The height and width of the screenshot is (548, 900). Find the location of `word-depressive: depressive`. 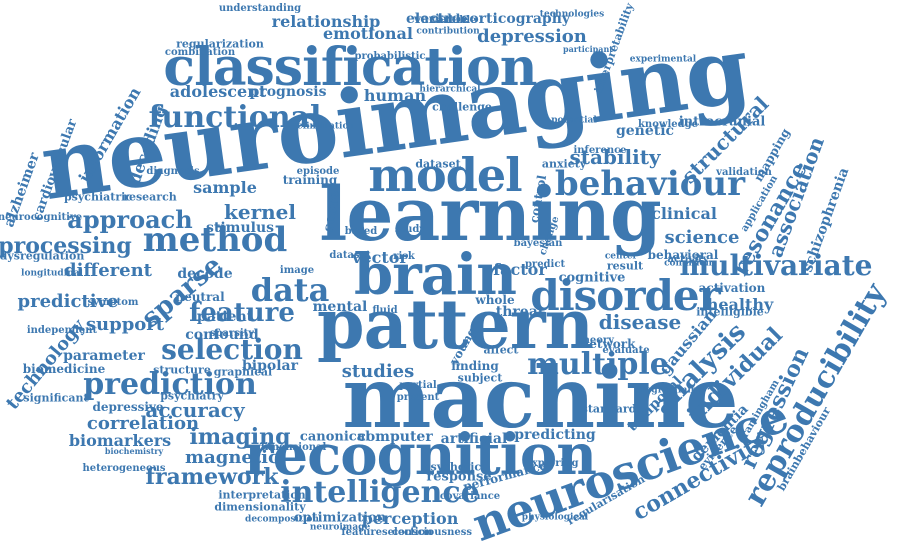

word-depressive: depressive is located at coordinates (128, 407).